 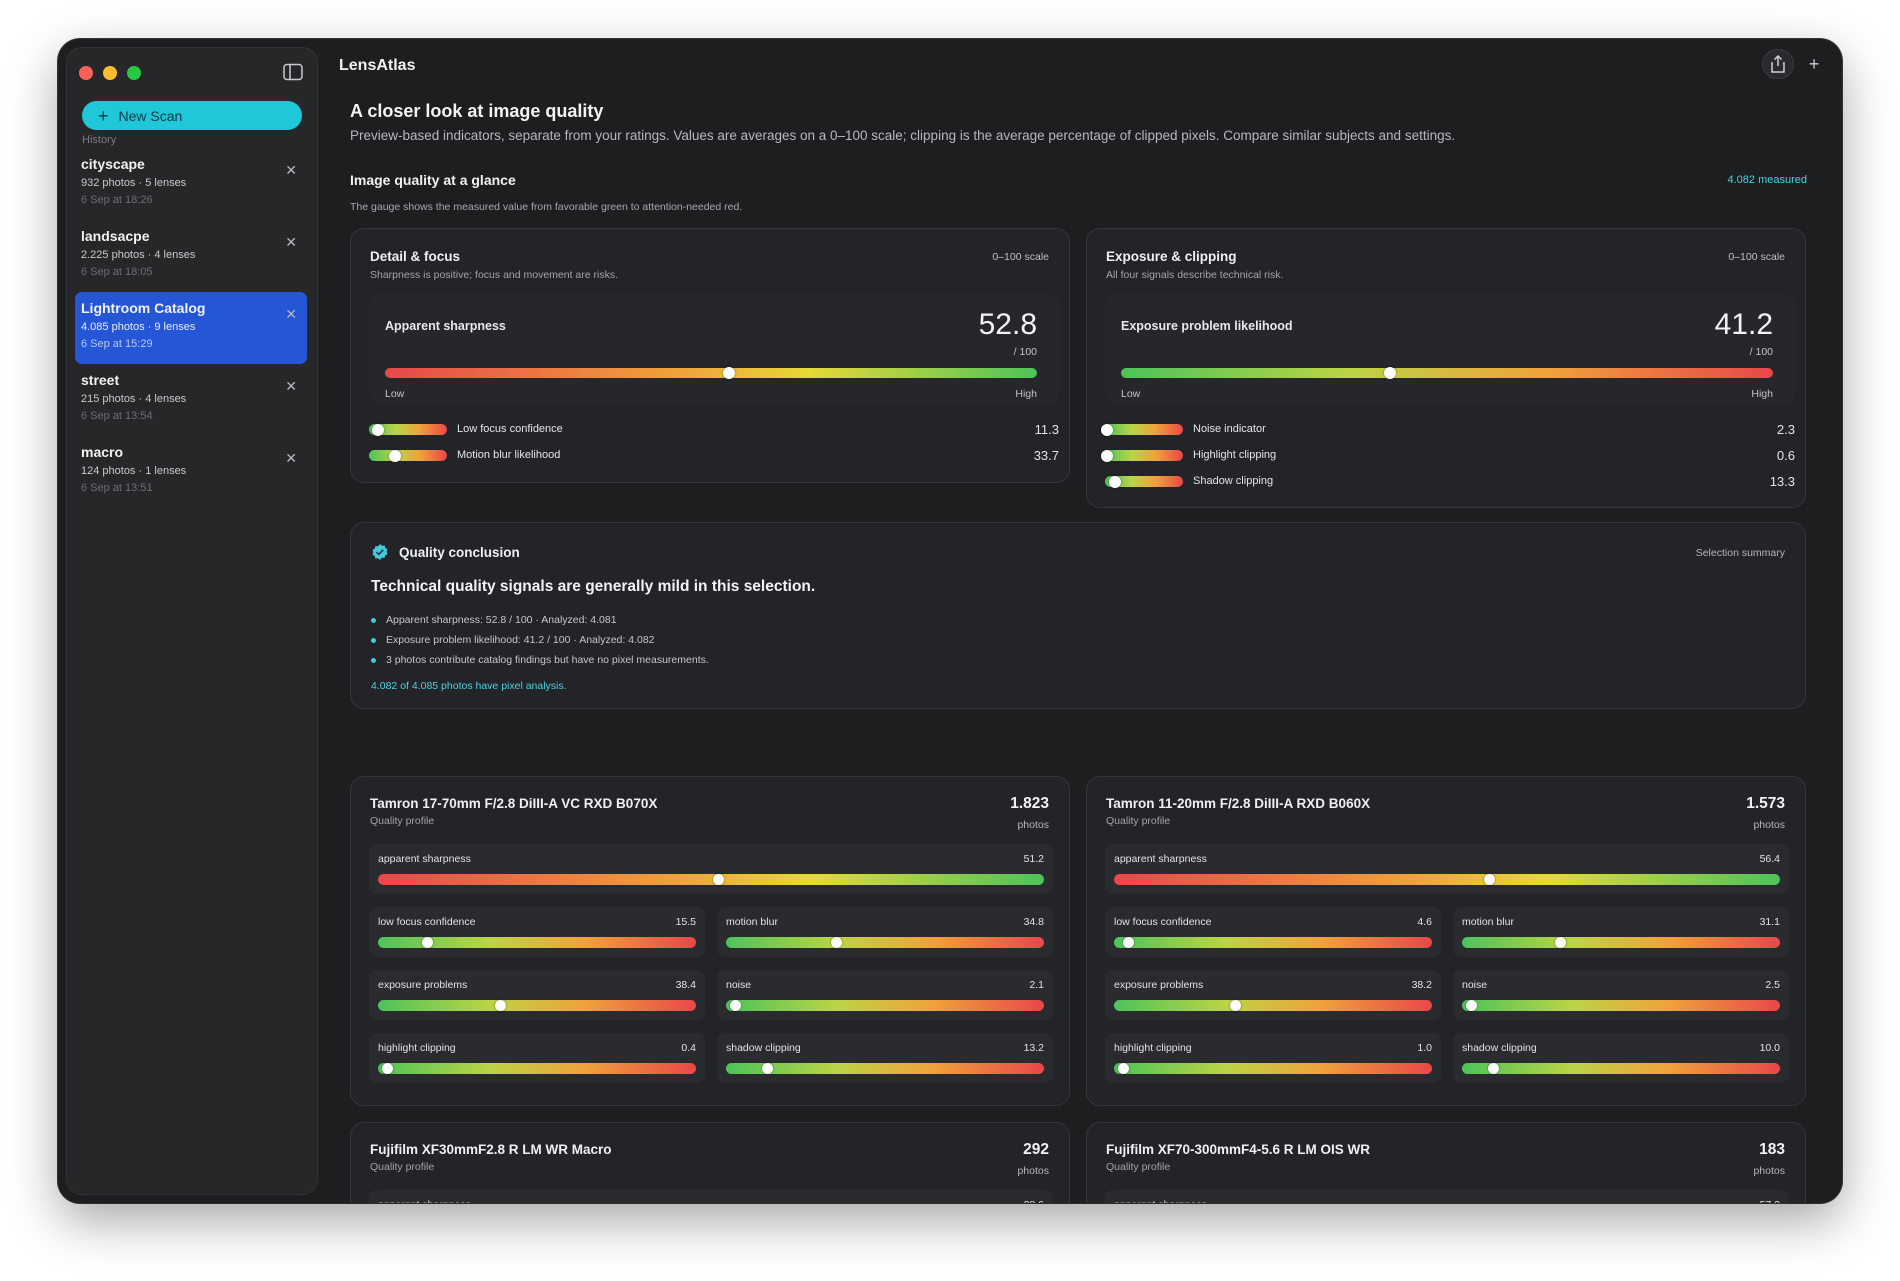 I want to click on sharpness-gauge: Apparent sharpness 52.8 / 100 Low High, so click(x=714, y=349).